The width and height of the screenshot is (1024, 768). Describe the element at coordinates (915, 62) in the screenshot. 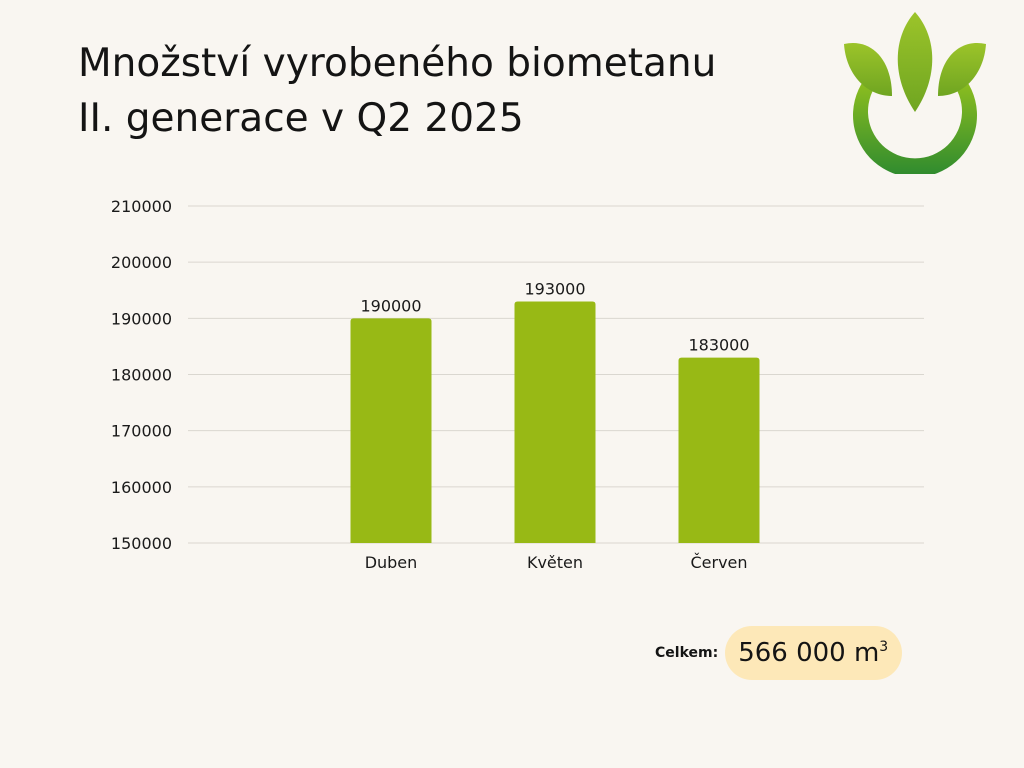

I see `logo-center-leaf` at that location.